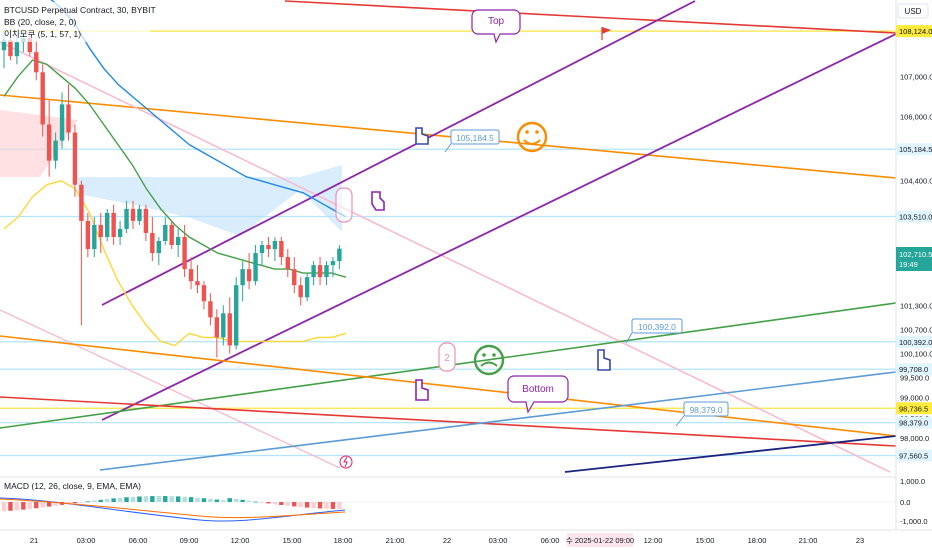 The image size is (932, 550). I want to click on trend-line-red-top, so click(590, 17).